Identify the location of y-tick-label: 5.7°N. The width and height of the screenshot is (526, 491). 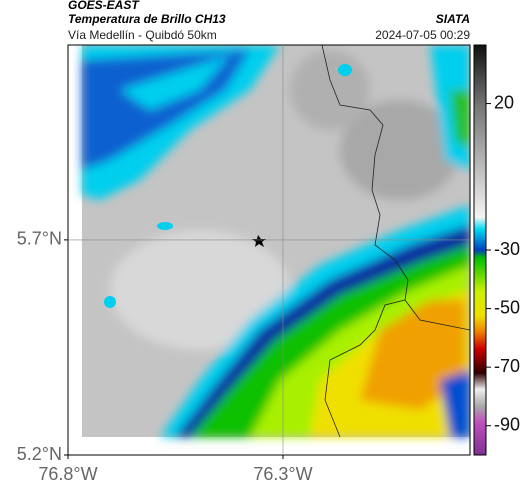
(39, 239).